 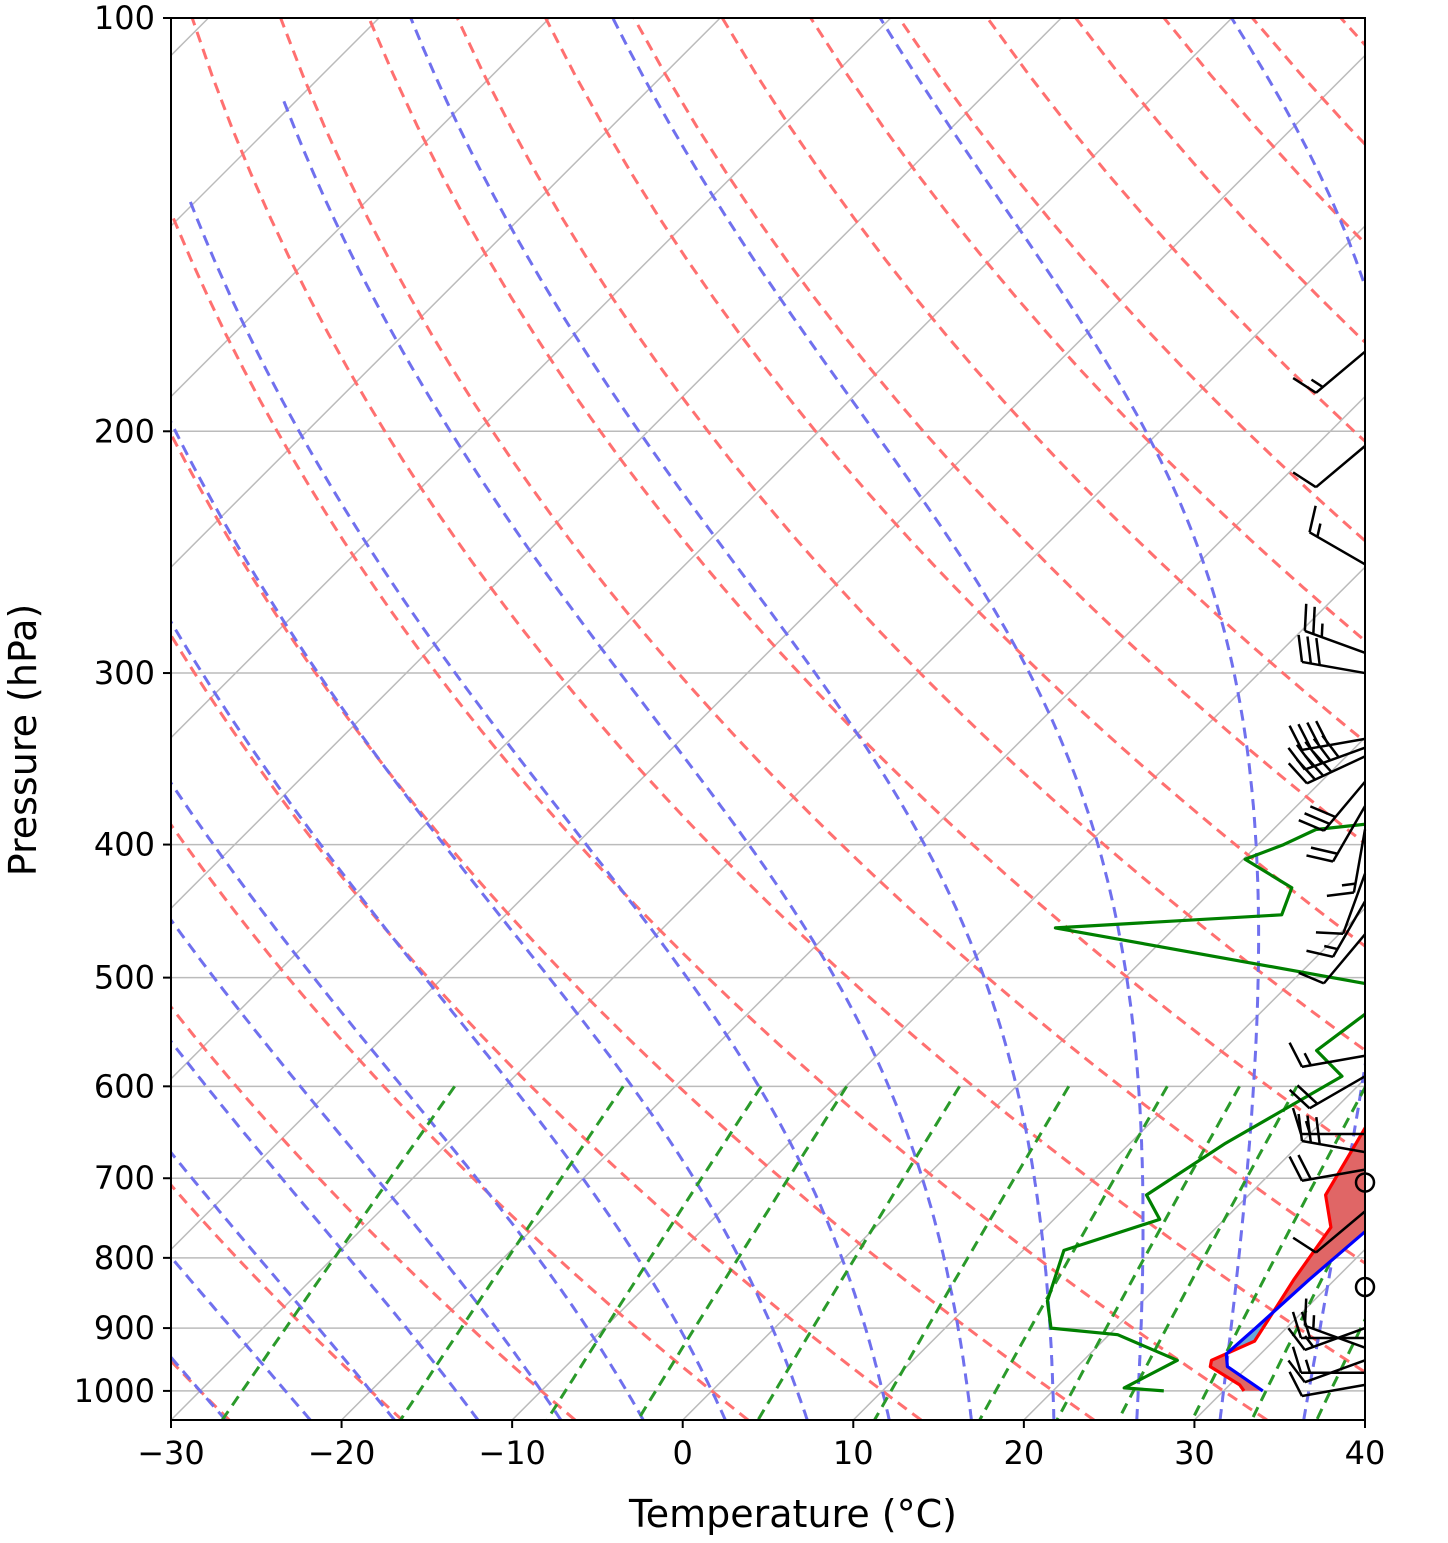 What do you see at coordinates (342, 1453) in the screenshot?
I see `x-tick-label: −20` at bounding box center [342, 1453].